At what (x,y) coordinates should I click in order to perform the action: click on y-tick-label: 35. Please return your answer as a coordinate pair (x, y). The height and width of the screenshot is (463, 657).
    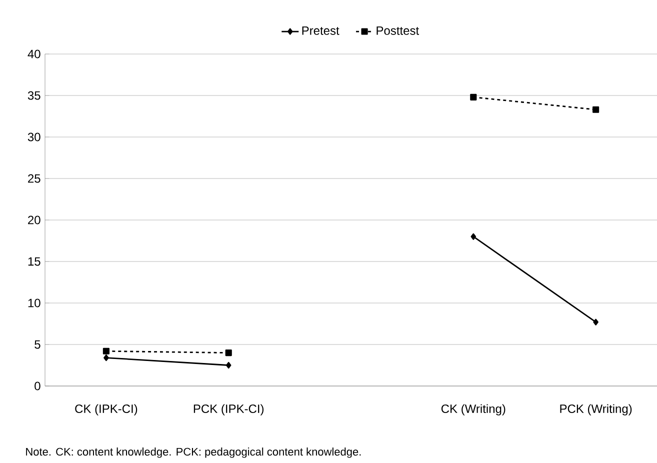
    Looking at the image, I should click on (34, 95).